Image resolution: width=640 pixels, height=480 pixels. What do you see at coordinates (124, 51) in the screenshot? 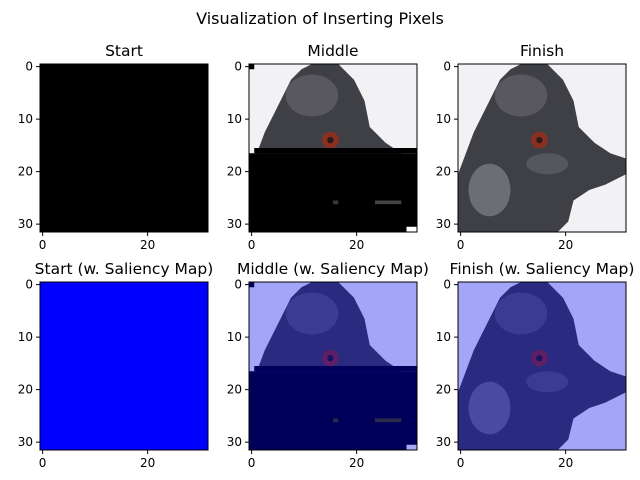
I see `panel-title: Start` at bounding box center [124, 51].